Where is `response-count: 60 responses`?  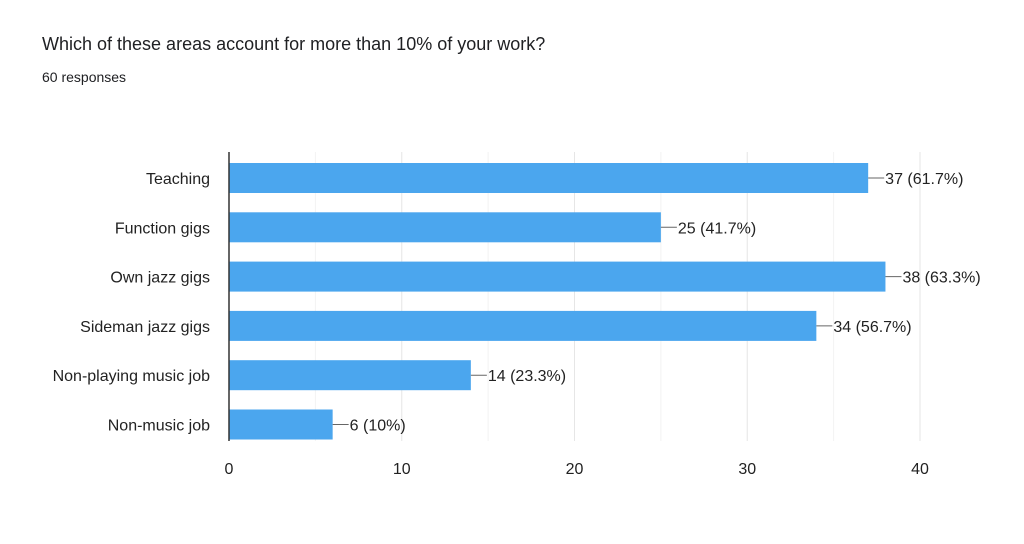
response-count: 60 responses is located at coordinates (84, 77).